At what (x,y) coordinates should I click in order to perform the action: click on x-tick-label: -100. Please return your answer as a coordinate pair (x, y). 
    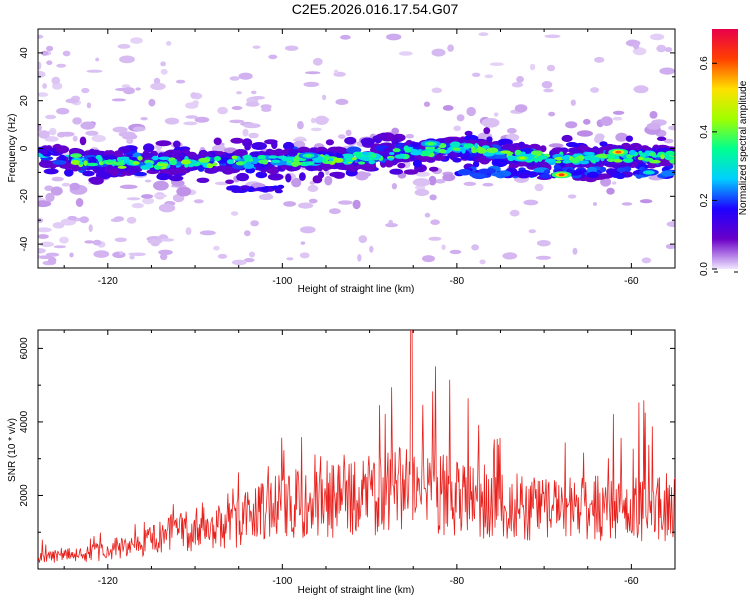
    Looking at the image, I should click on (282, 281).